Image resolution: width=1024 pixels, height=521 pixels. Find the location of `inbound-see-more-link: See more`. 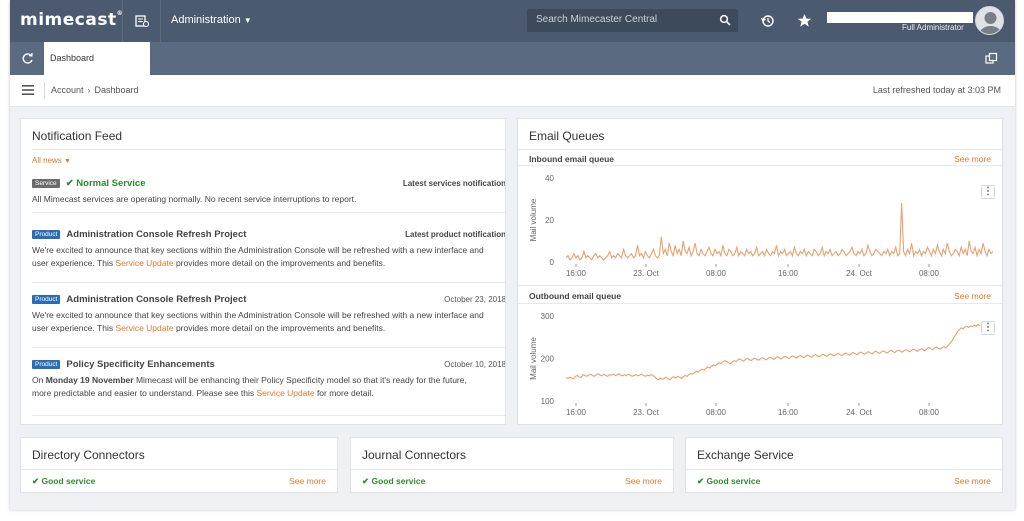

inbound-see-more-link: See more is located at coordinates (972, 159).